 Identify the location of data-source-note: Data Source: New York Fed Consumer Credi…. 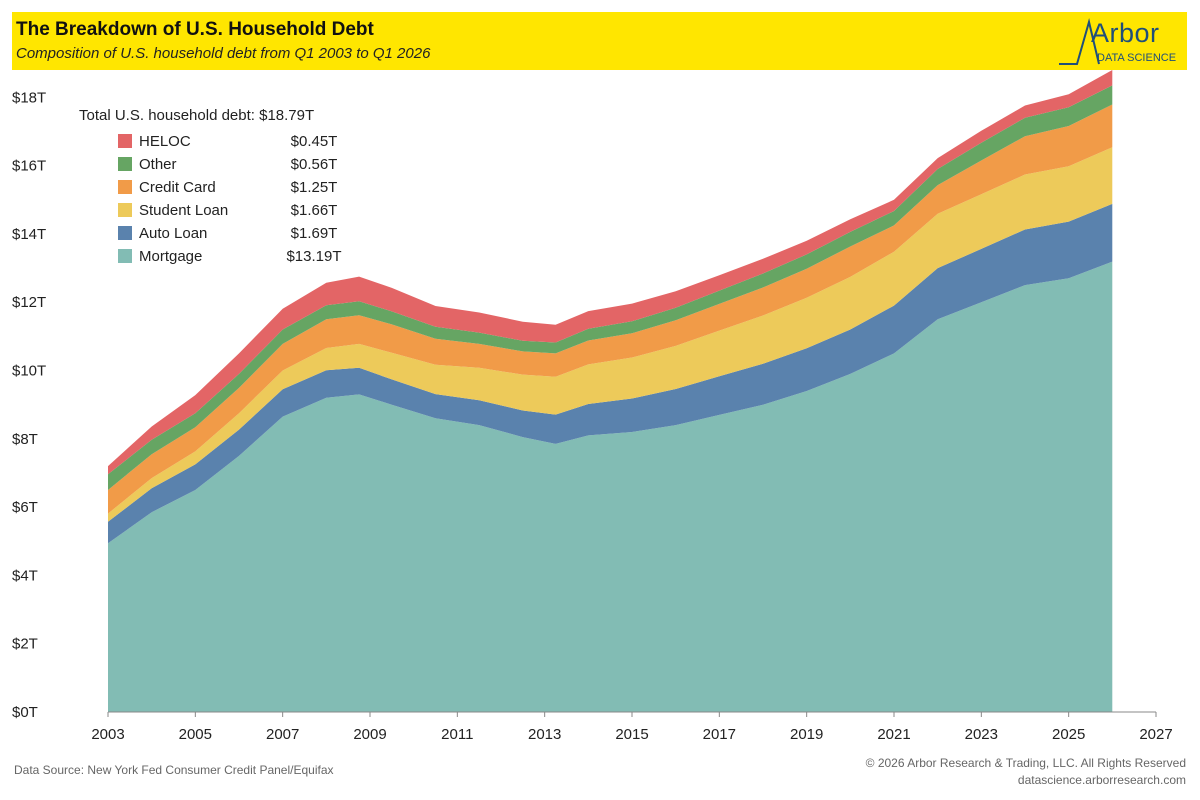
(174, 770).